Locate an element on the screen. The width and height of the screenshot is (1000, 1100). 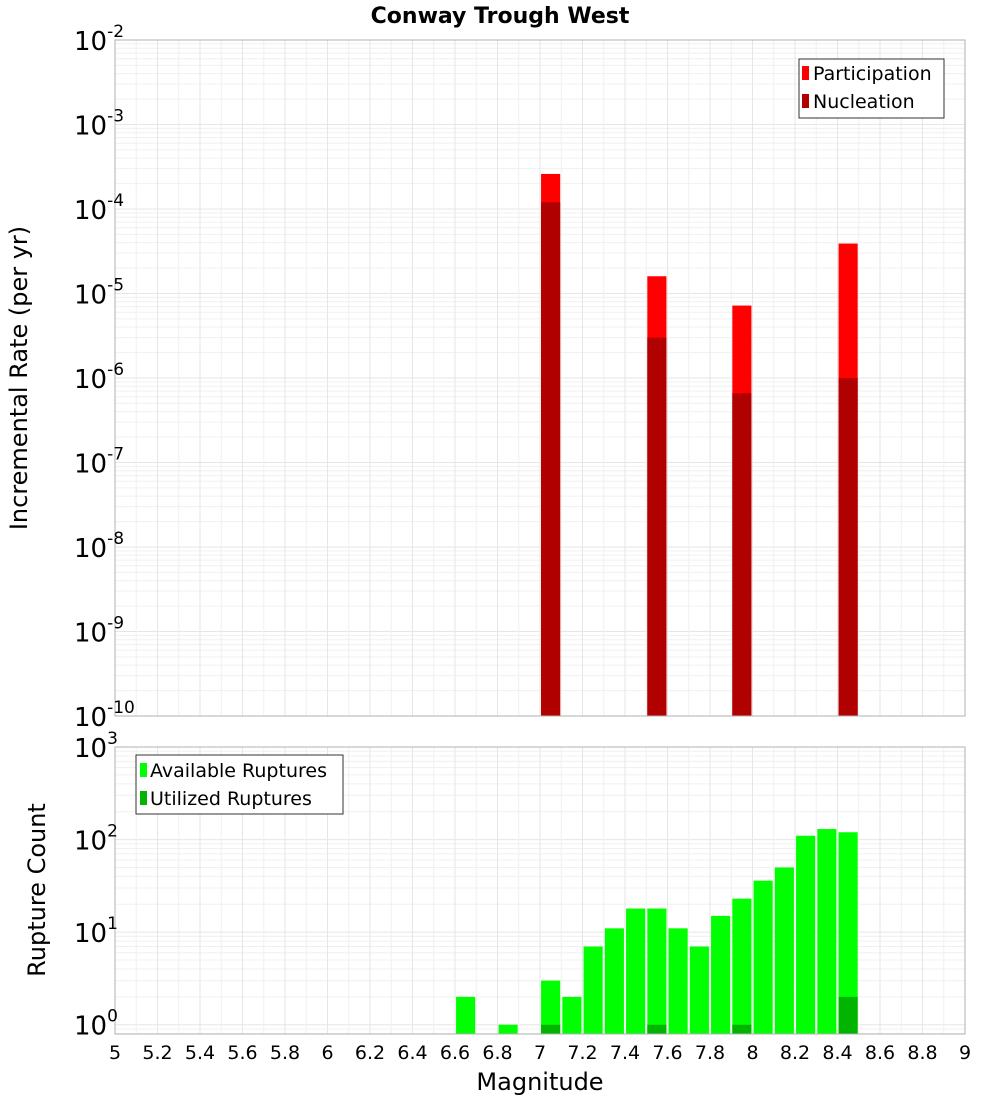
bottom-legend: Available Ruptures Utilized Ruptures is located at coordinates (239, 784).